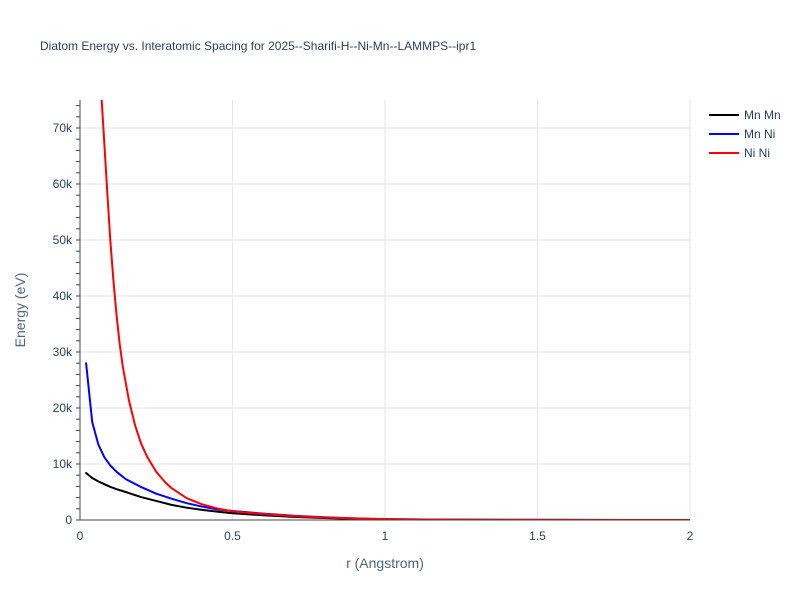  What do you see at coordinates (742, 134) in the screenshot?
I see `legend-item-mn-ni: Mn Ni` at bounding box center [742, 134].